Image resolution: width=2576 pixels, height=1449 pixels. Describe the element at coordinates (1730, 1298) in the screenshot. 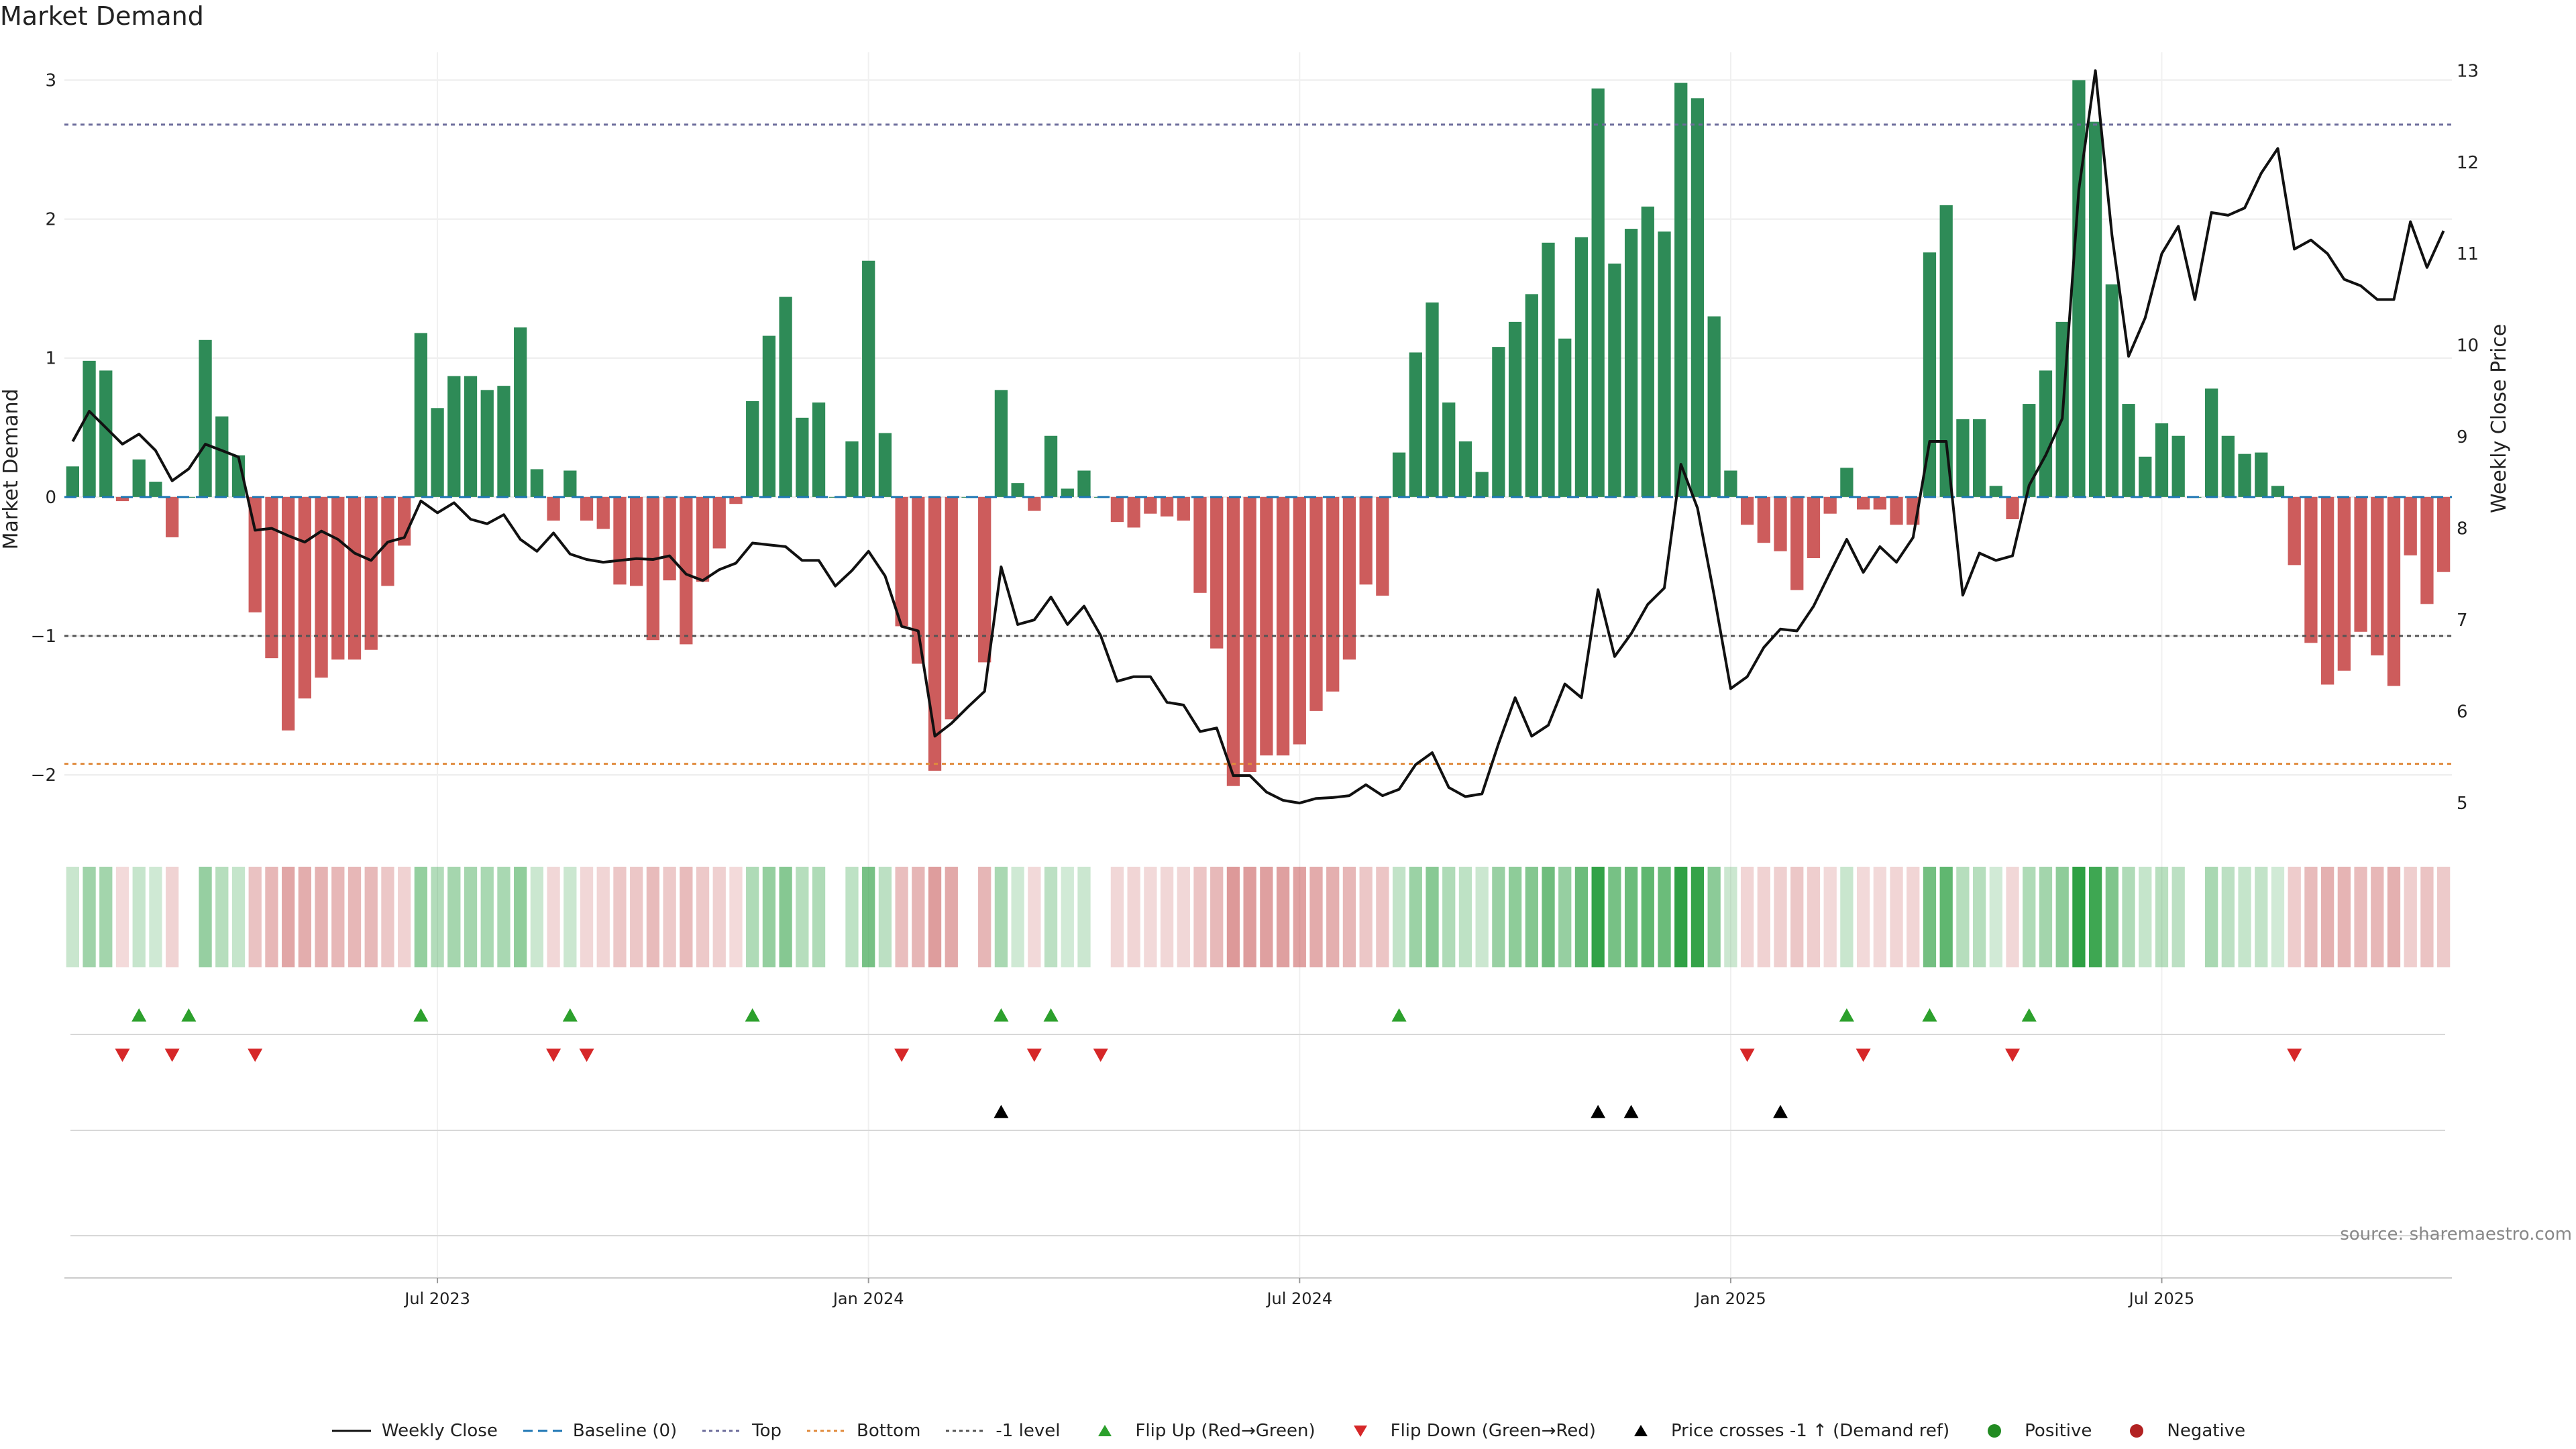

I see `x-tick-label: Jan 2025` at that location.